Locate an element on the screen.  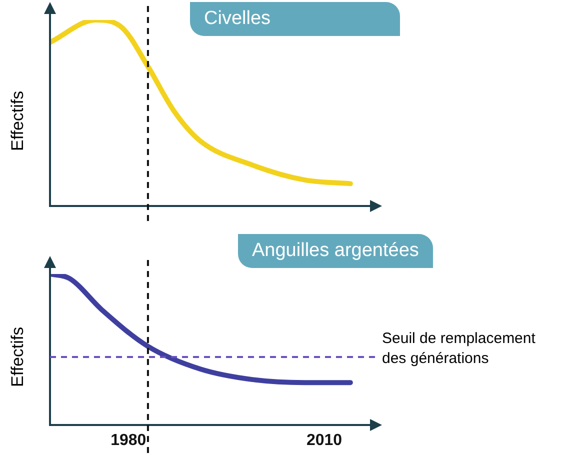
x-tick-label: 1980 is located at coordinates (128, 440).